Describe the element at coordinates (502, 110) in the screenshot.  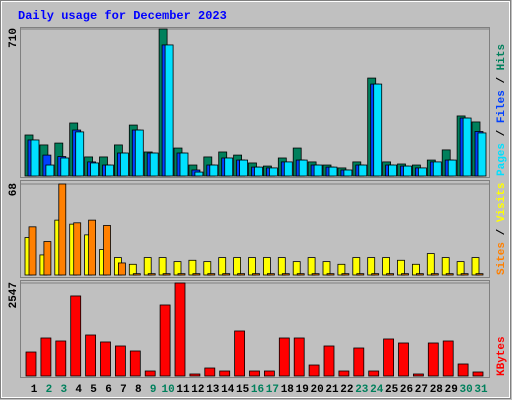
I see `legend: Pages / Files / Hits` at that location.